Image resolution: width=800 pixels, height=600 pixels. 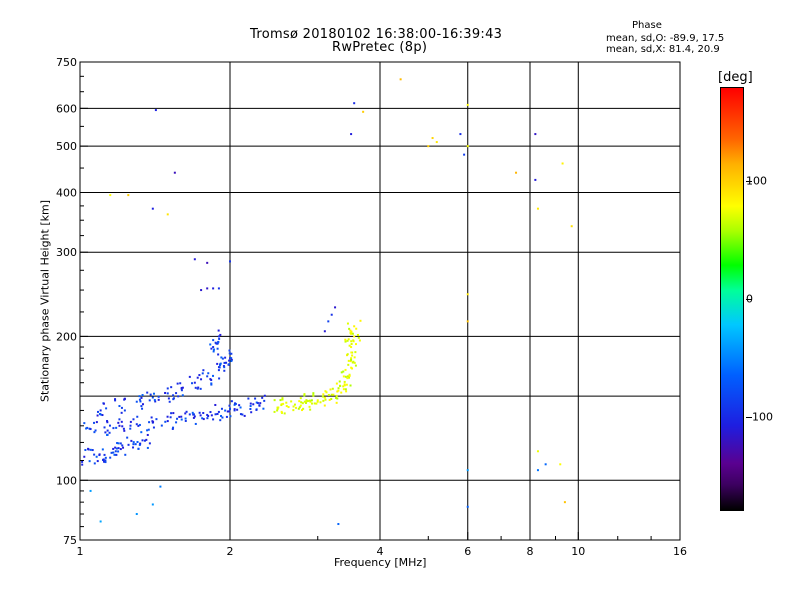 I want to click on x-tick-label: 16, so click(x=680, y=551).